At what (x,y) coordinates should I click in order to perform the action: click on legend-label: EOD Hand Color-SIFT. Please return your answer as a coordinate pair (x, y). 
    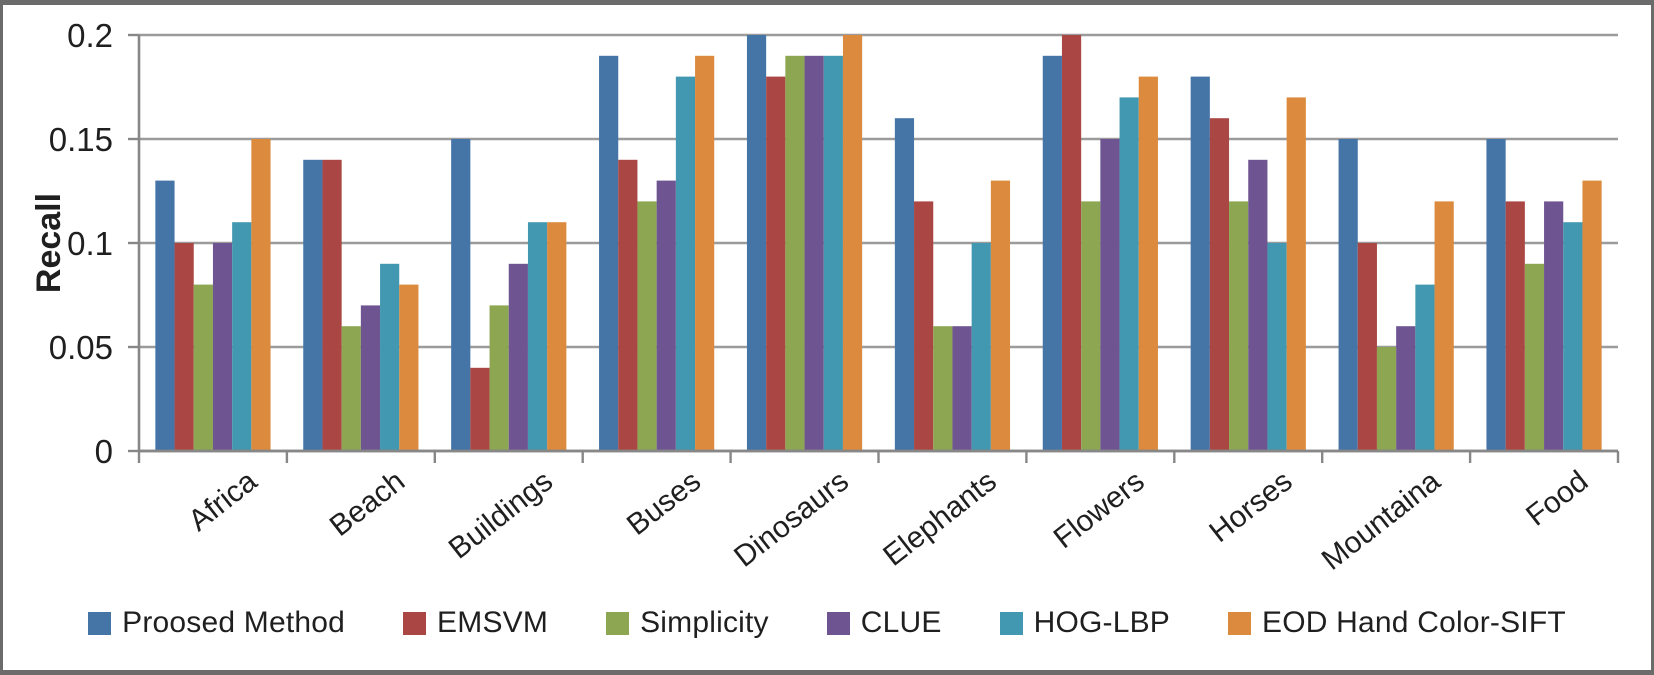
    Looking at the image, I should click on (1414, 622).